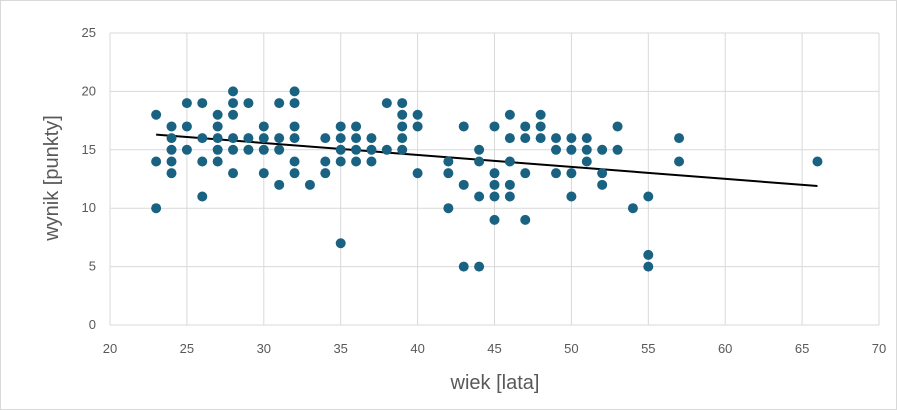 The width and height of the screenshot is (897, 410). Describe the element at coordinates (89, 32) in the screenshot. I see `y-tick-label: 25` at that location.